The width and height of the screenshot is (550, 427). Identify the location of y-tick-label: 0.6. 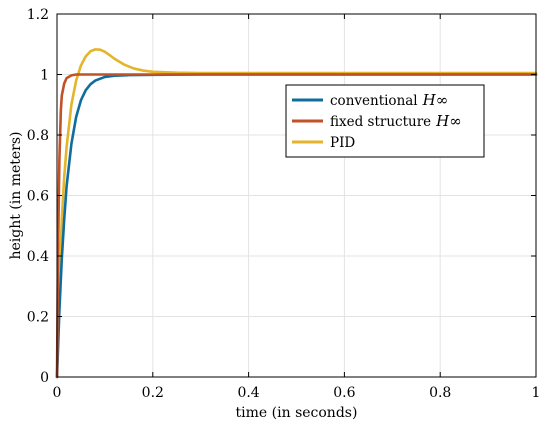
(38, 197).